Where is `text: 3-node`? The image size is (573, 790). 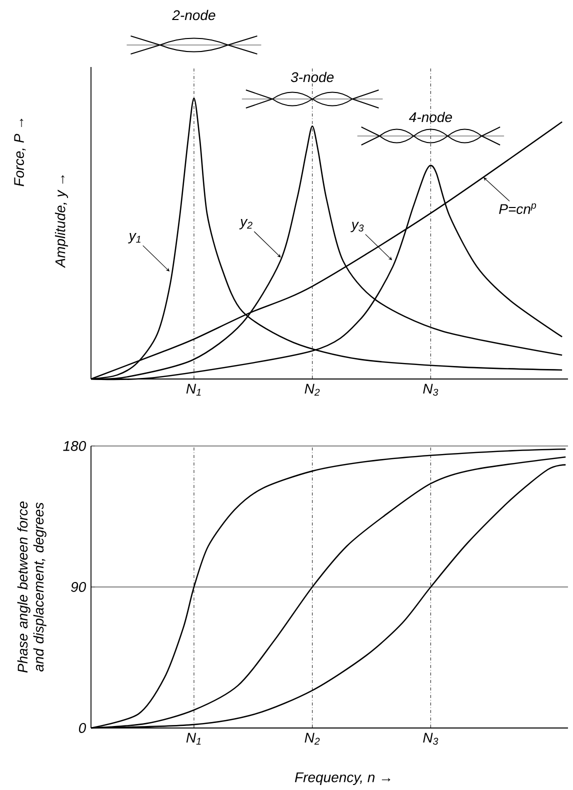 text: 3-node is located at coordinates (312, 77).